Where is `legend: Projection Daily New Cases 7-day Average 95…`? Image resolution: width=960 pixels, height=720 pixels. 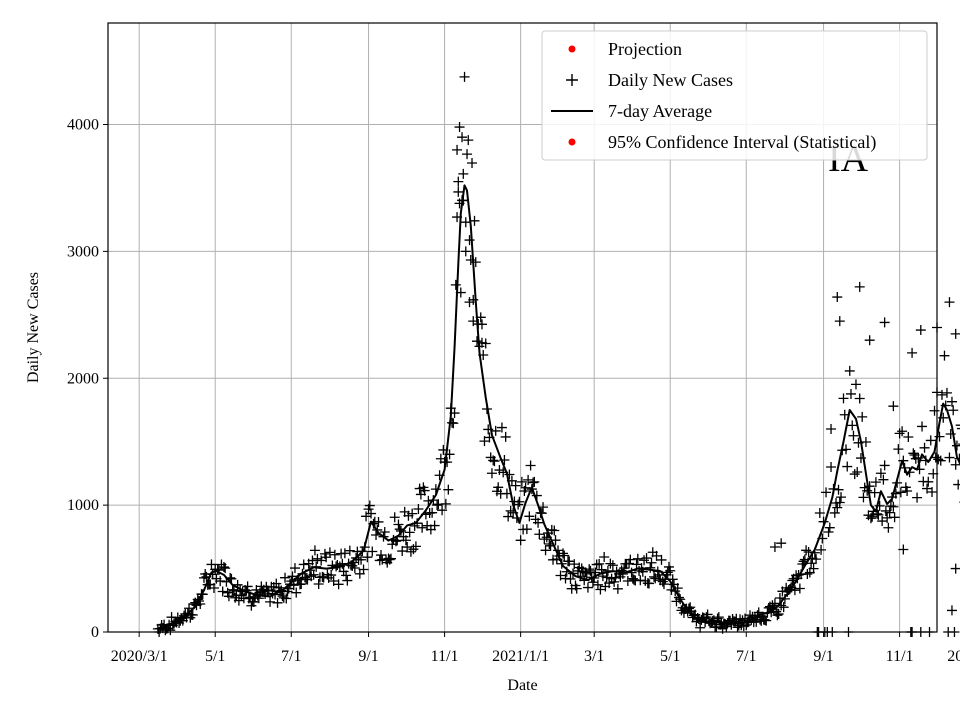
legend: Projection Daily New Cases 7-day Average 95… is located at coordinates (734, 95).